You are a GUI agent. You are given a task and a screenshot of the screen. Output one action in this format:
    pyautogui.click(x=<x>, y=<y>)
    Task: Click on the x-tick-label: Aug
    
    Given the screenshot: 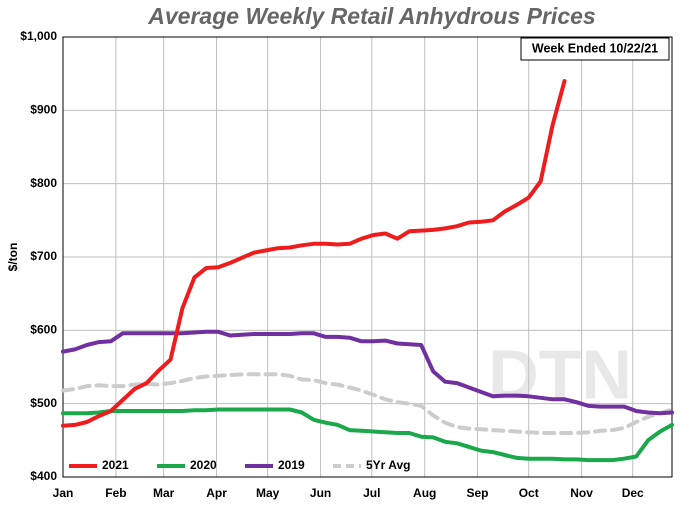 What is the action you would take?
    pyautogui.click(x=424, y=493)
    